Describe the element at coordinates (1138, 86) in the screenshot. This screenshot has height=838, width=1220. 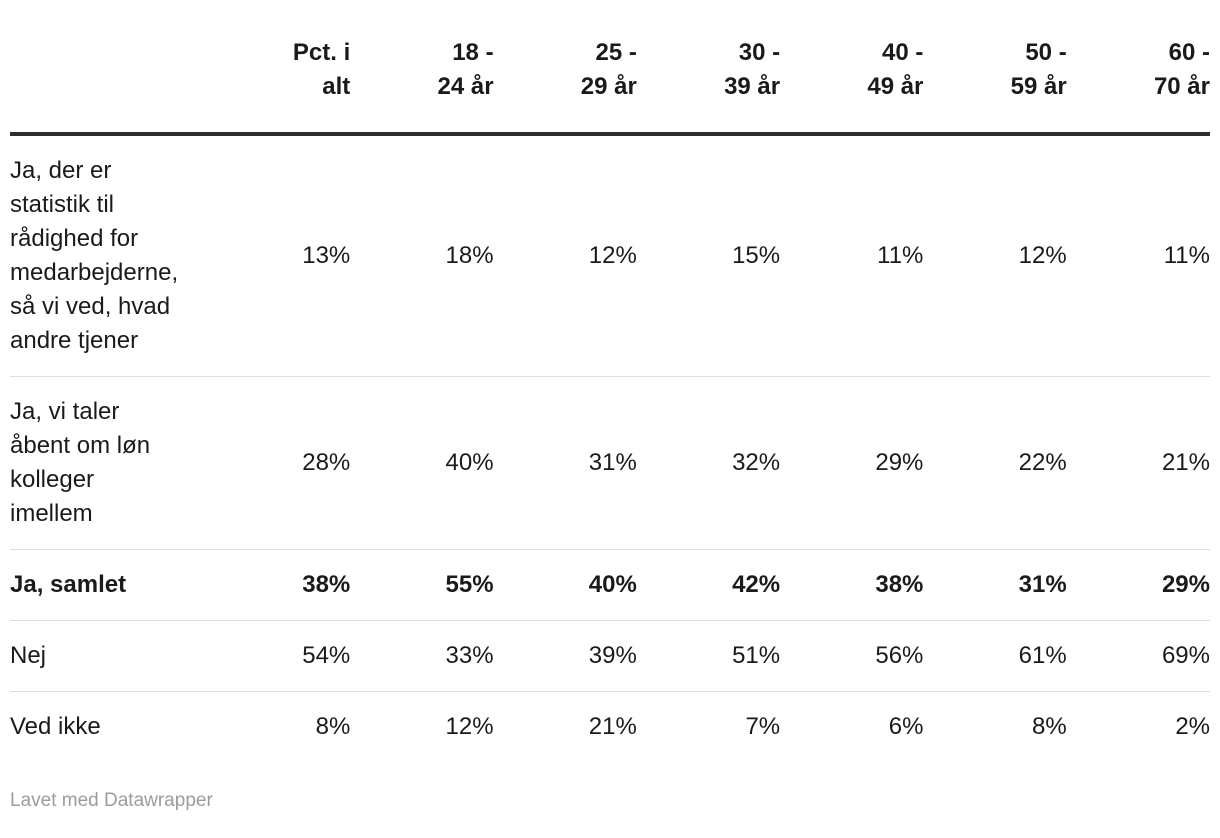
I see `column-header-60-70: 60 - 70 år` at that location.